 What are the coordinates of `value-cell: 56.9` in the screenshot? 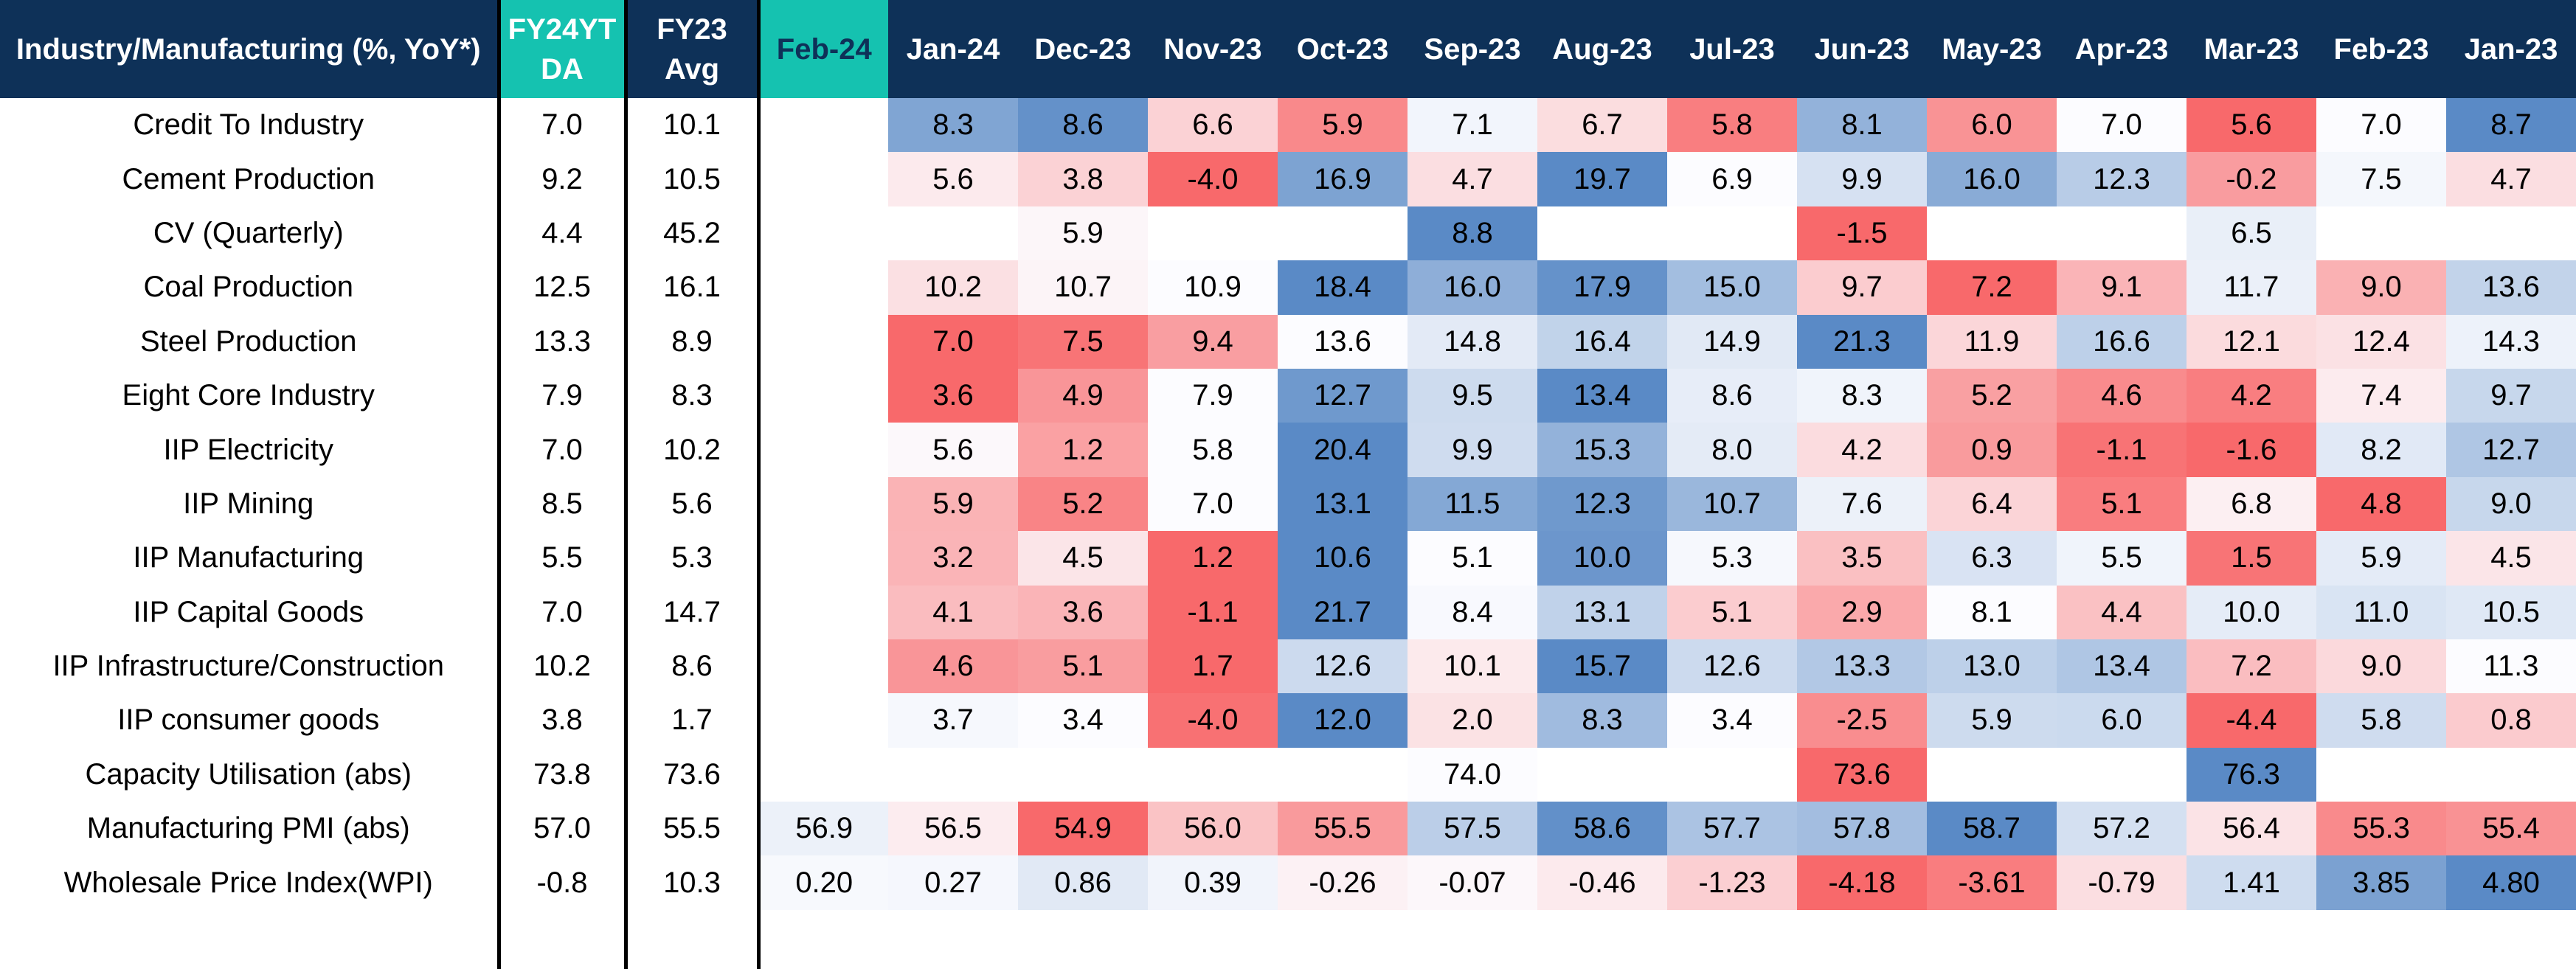 It's located at (823, 829).